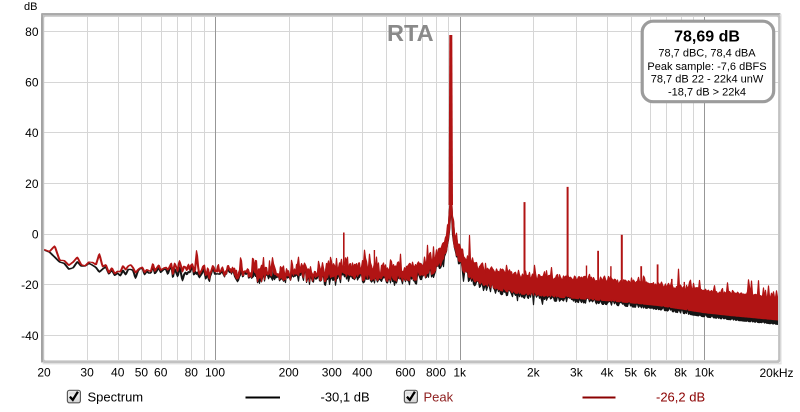  I want to click on svg-text: -40, so click(30, 336).